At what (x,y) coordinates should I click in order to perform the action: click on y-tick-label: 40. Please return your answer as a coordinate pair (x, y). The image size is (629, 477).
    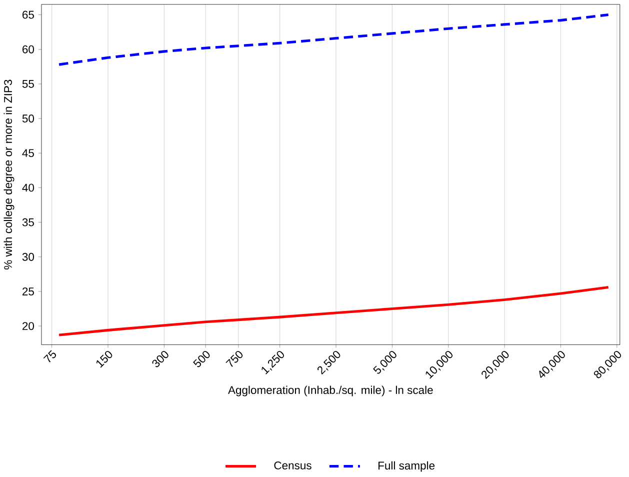
    Looking at the image, I should click on (28, 188).